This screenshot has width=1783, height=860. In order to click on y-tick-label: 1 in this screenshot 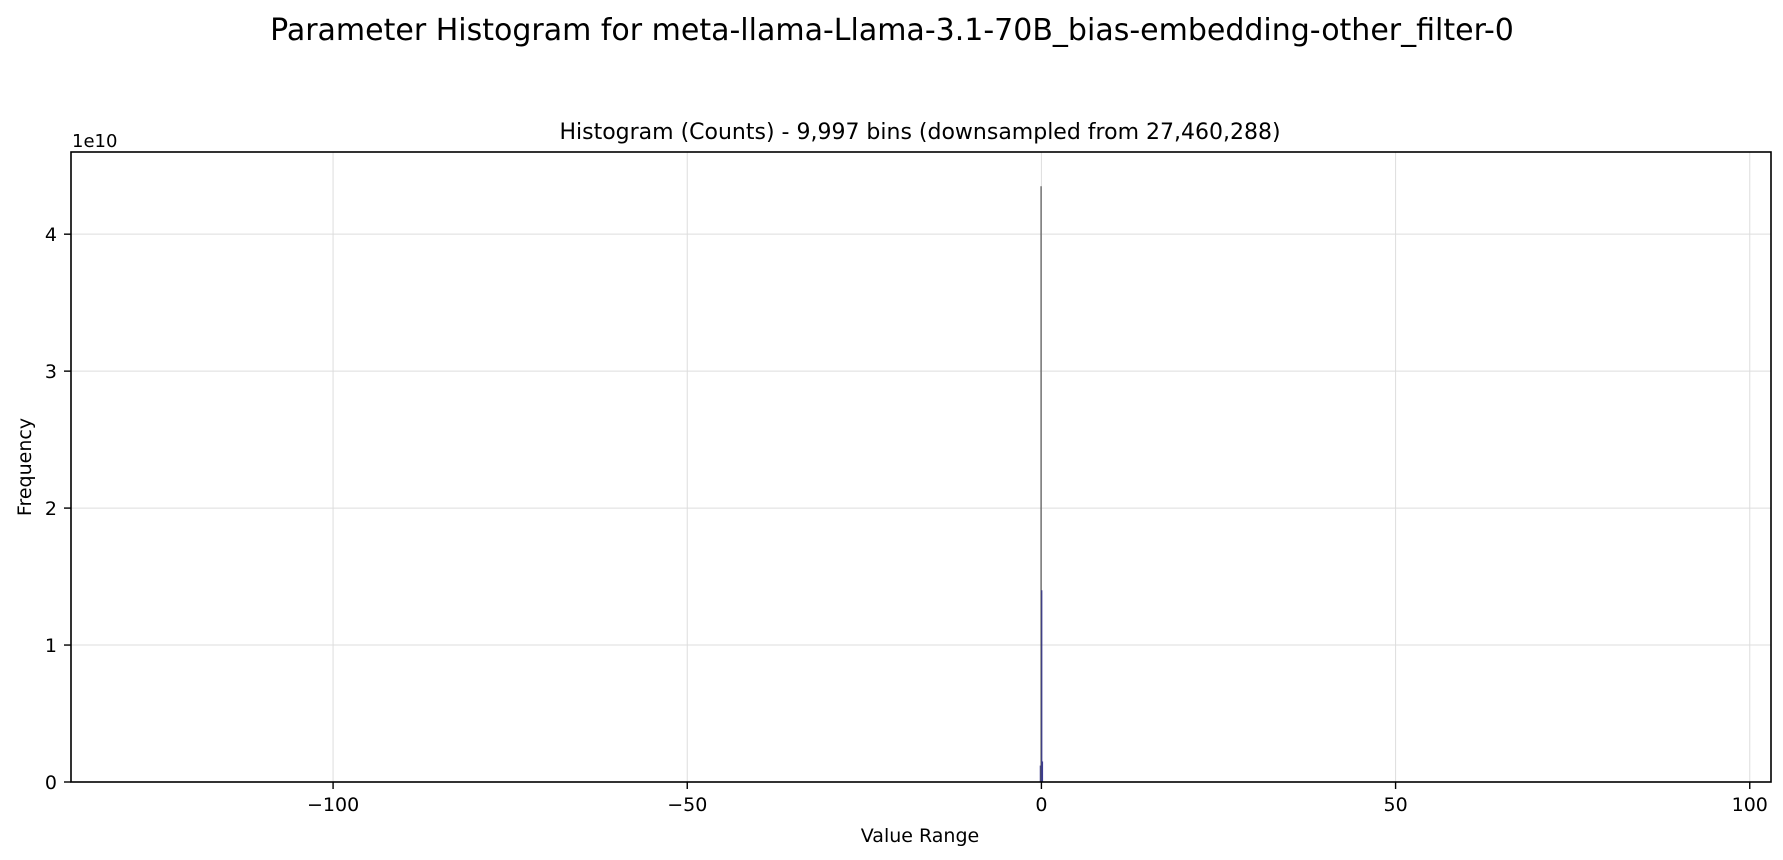, I will do `click(51, 646)`.